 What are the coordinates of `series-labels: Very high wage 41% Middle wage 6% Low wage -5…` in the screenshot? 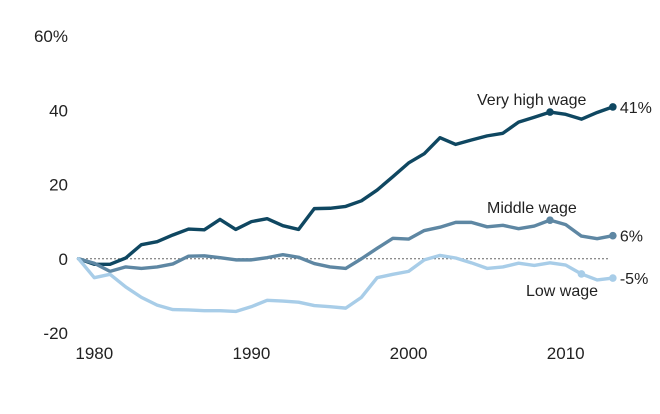 It's located at (564, 196).